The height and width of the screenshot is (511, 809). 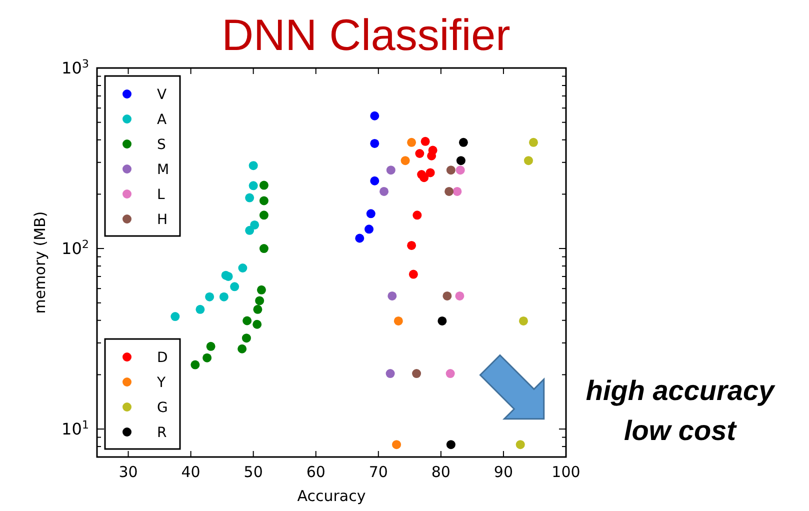 What do you see at coordinates (163, 170) in the screenshot?
I see `legend-label: M` at bounding box center [163, 170].